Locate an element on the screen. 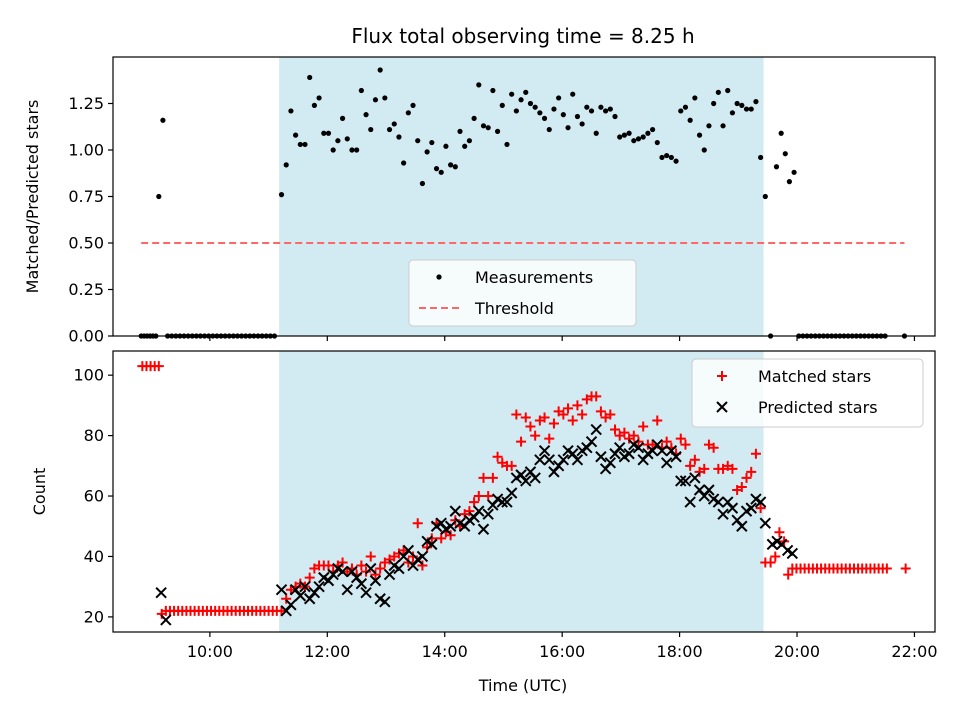 This screenshot has width=960, height=720. legend-dot-icon is located at coordinates (439, 277).